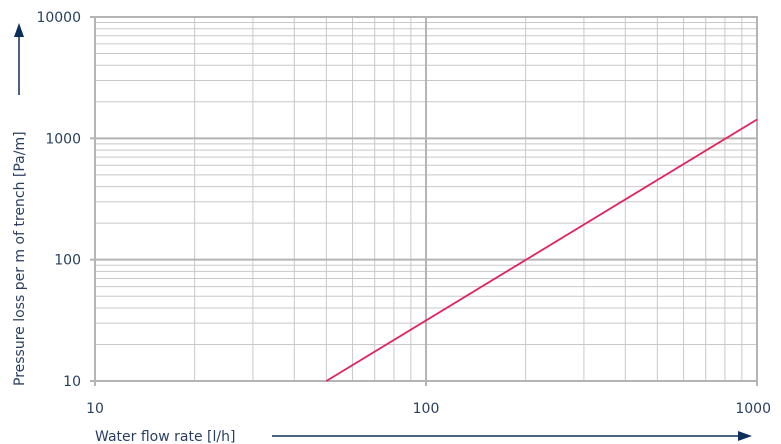 This screenshot has height=444, width=781. I want to click on y-tick-labels: 10 100 1000 10000, so click(58, 200).